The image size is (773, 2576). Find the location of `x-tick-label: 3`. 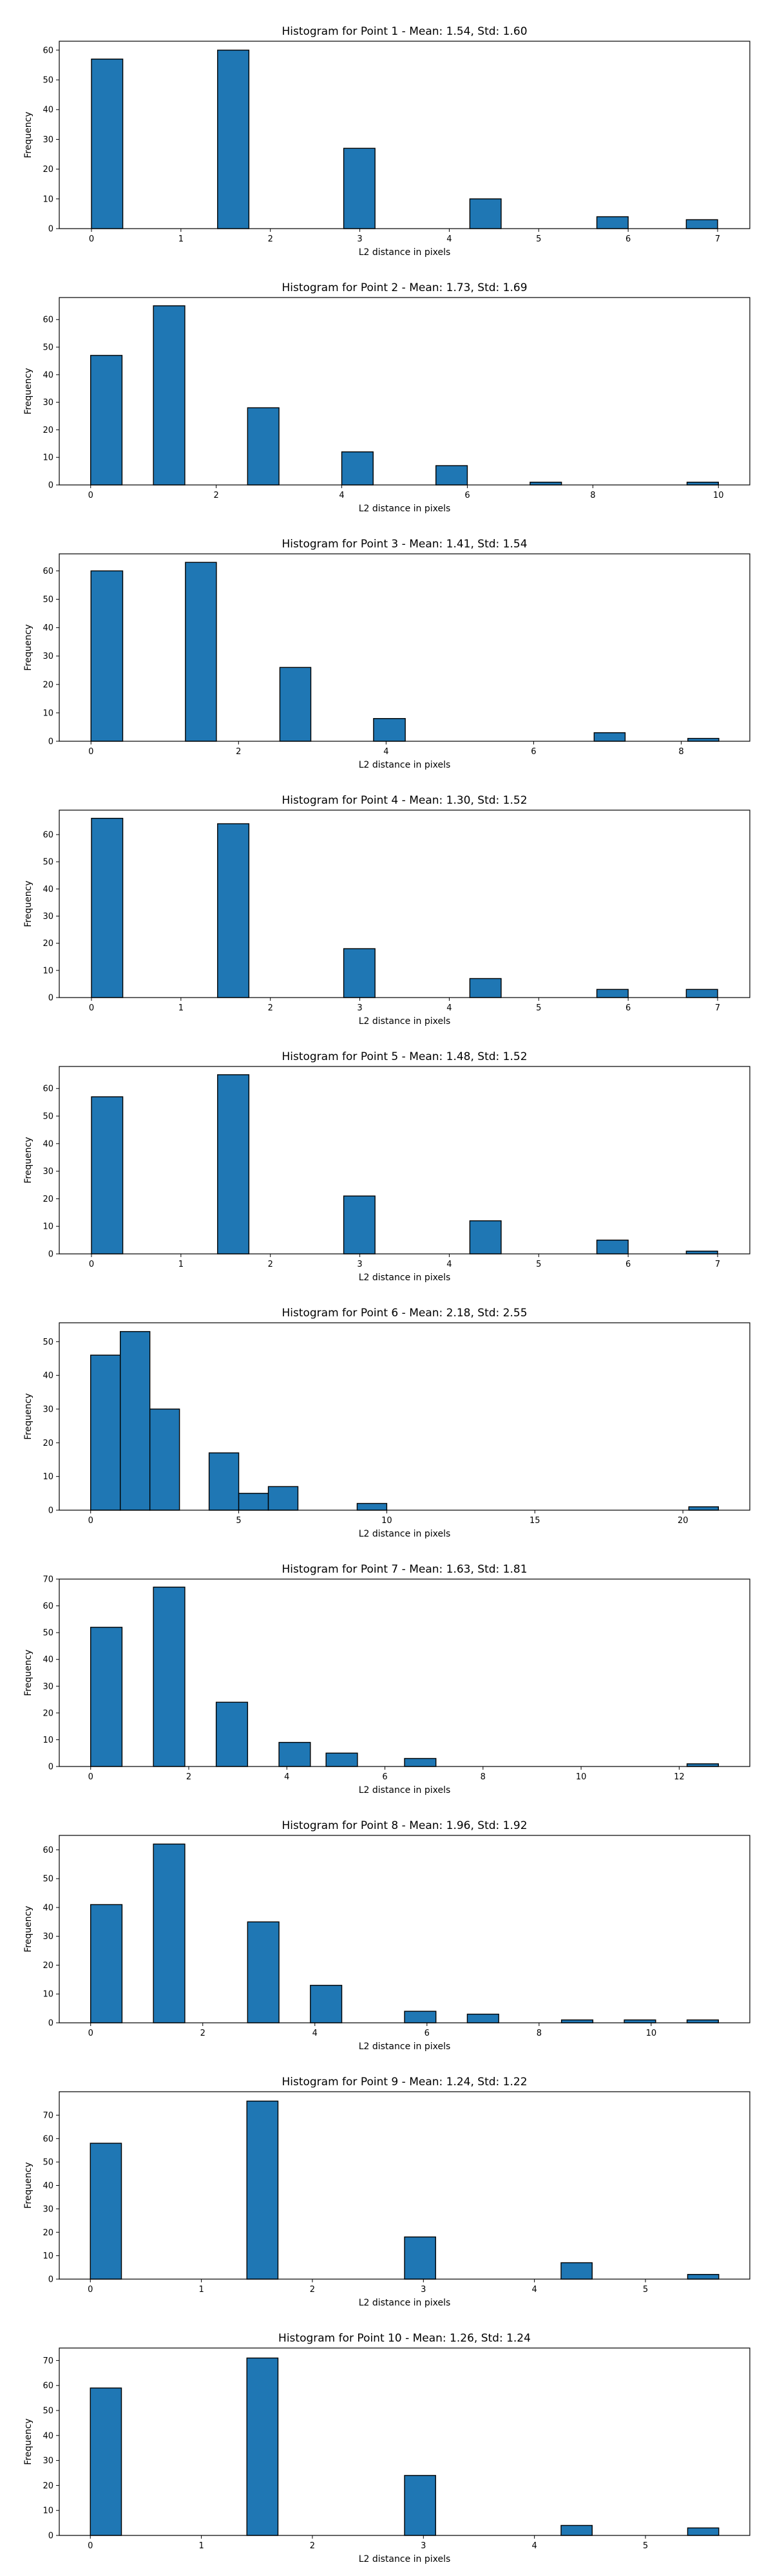

x-tick-label: 3 is located at coordinates (360, 1264).